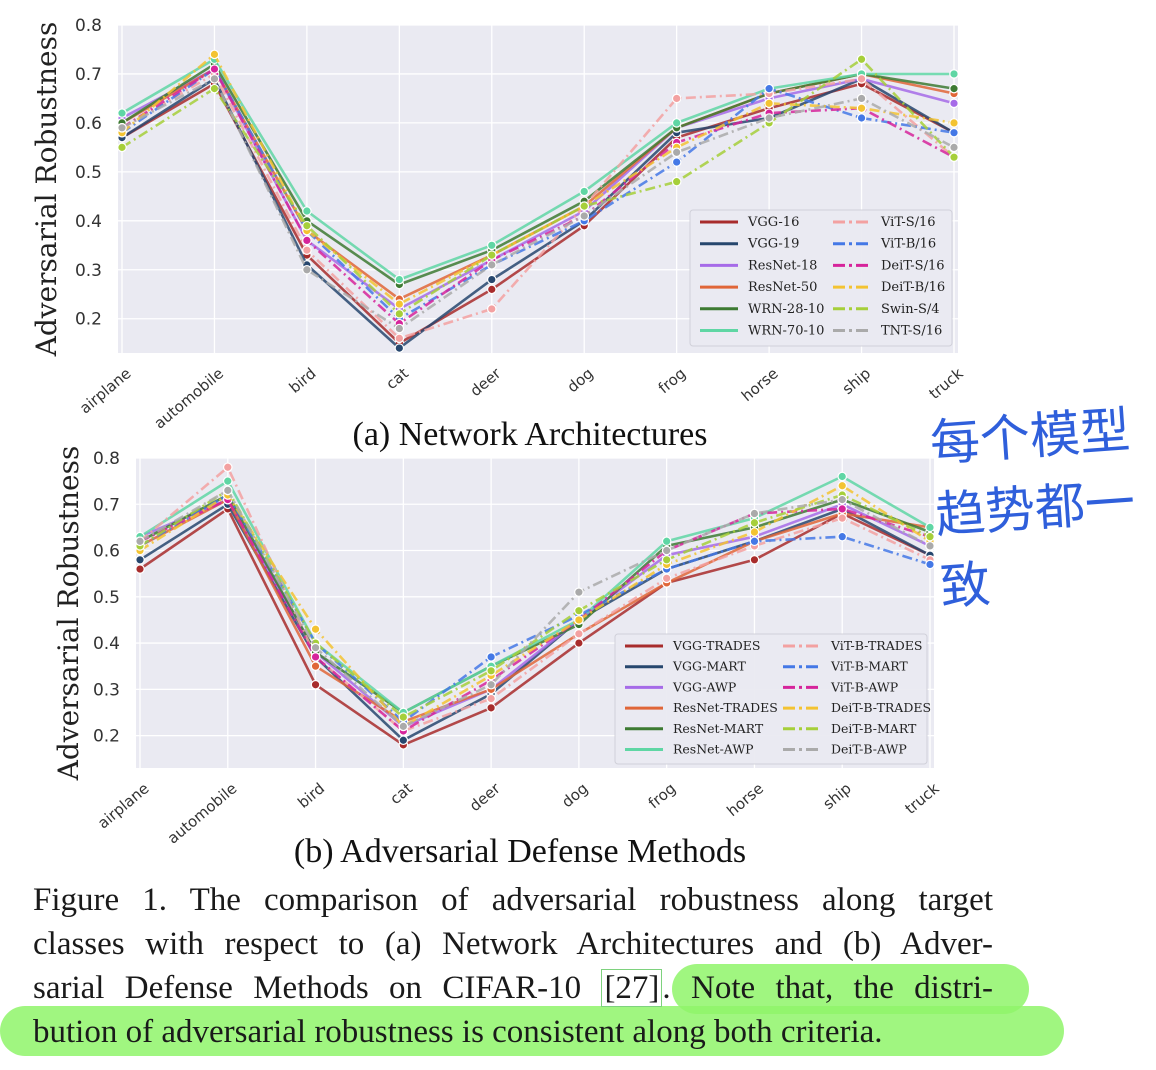  I want to click on citation-link: [27], so click(632, 988).